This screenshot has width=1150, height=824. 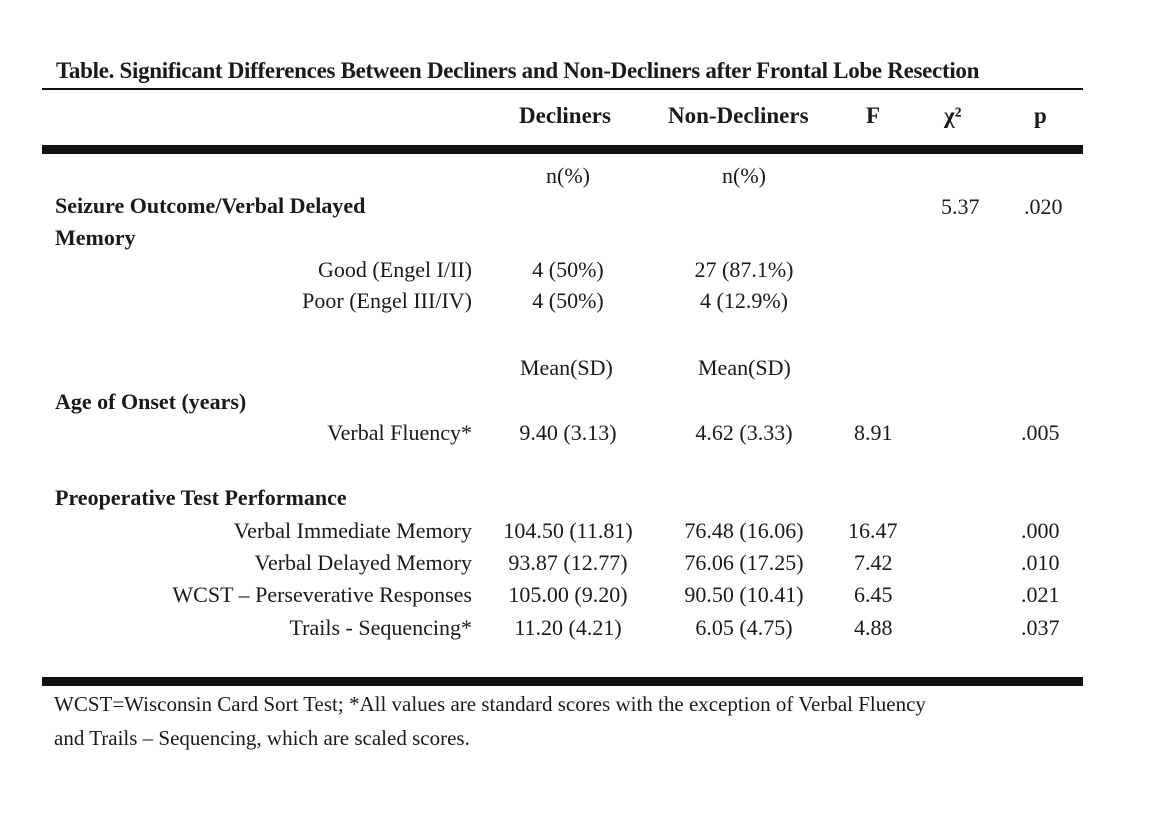 I want to click on table-row-label: Verbal Fluency*, so click(x=399, y=432).